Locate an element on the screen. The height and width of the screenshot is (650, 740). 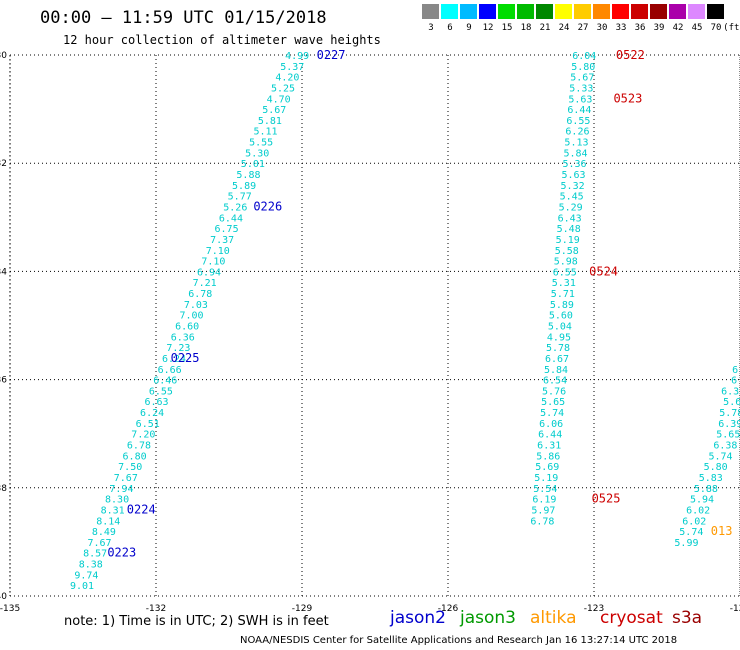
legend-label: 6 is located at coordinates (450, 28).